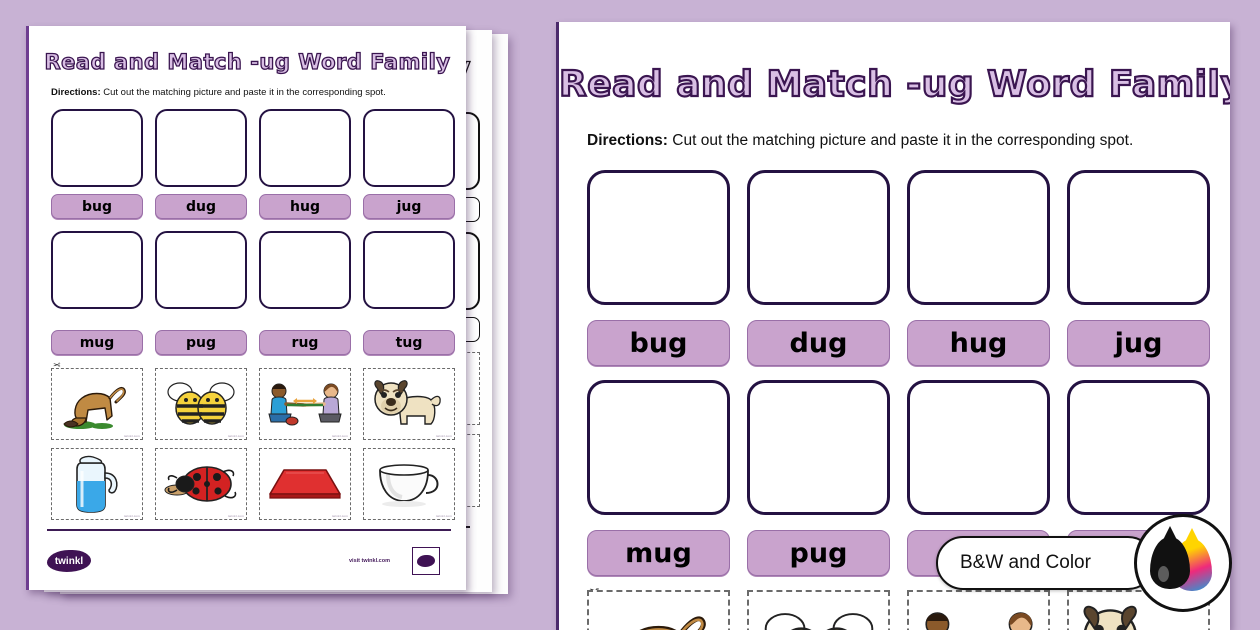  I want to click on bw-and-color-label: B&W and Color, so click(1025, 562).